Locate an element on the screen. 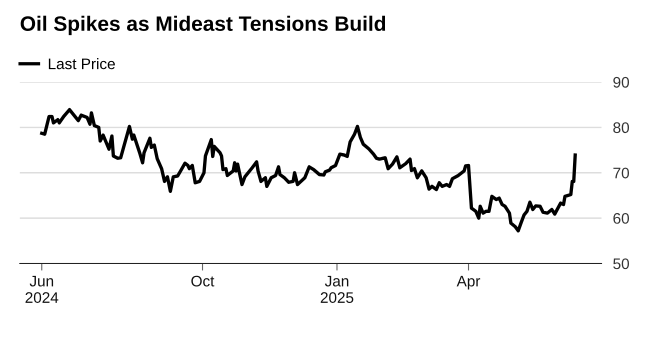  x-tick-label: Jun 2024 is located at coordinates (42, 289).